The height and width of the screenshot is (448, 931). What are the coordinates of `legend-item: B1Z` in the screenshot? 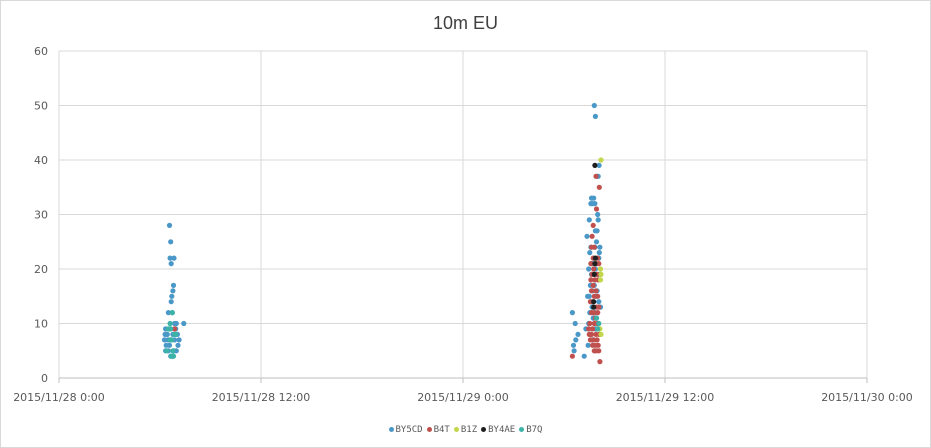 It's located at (465, 430).